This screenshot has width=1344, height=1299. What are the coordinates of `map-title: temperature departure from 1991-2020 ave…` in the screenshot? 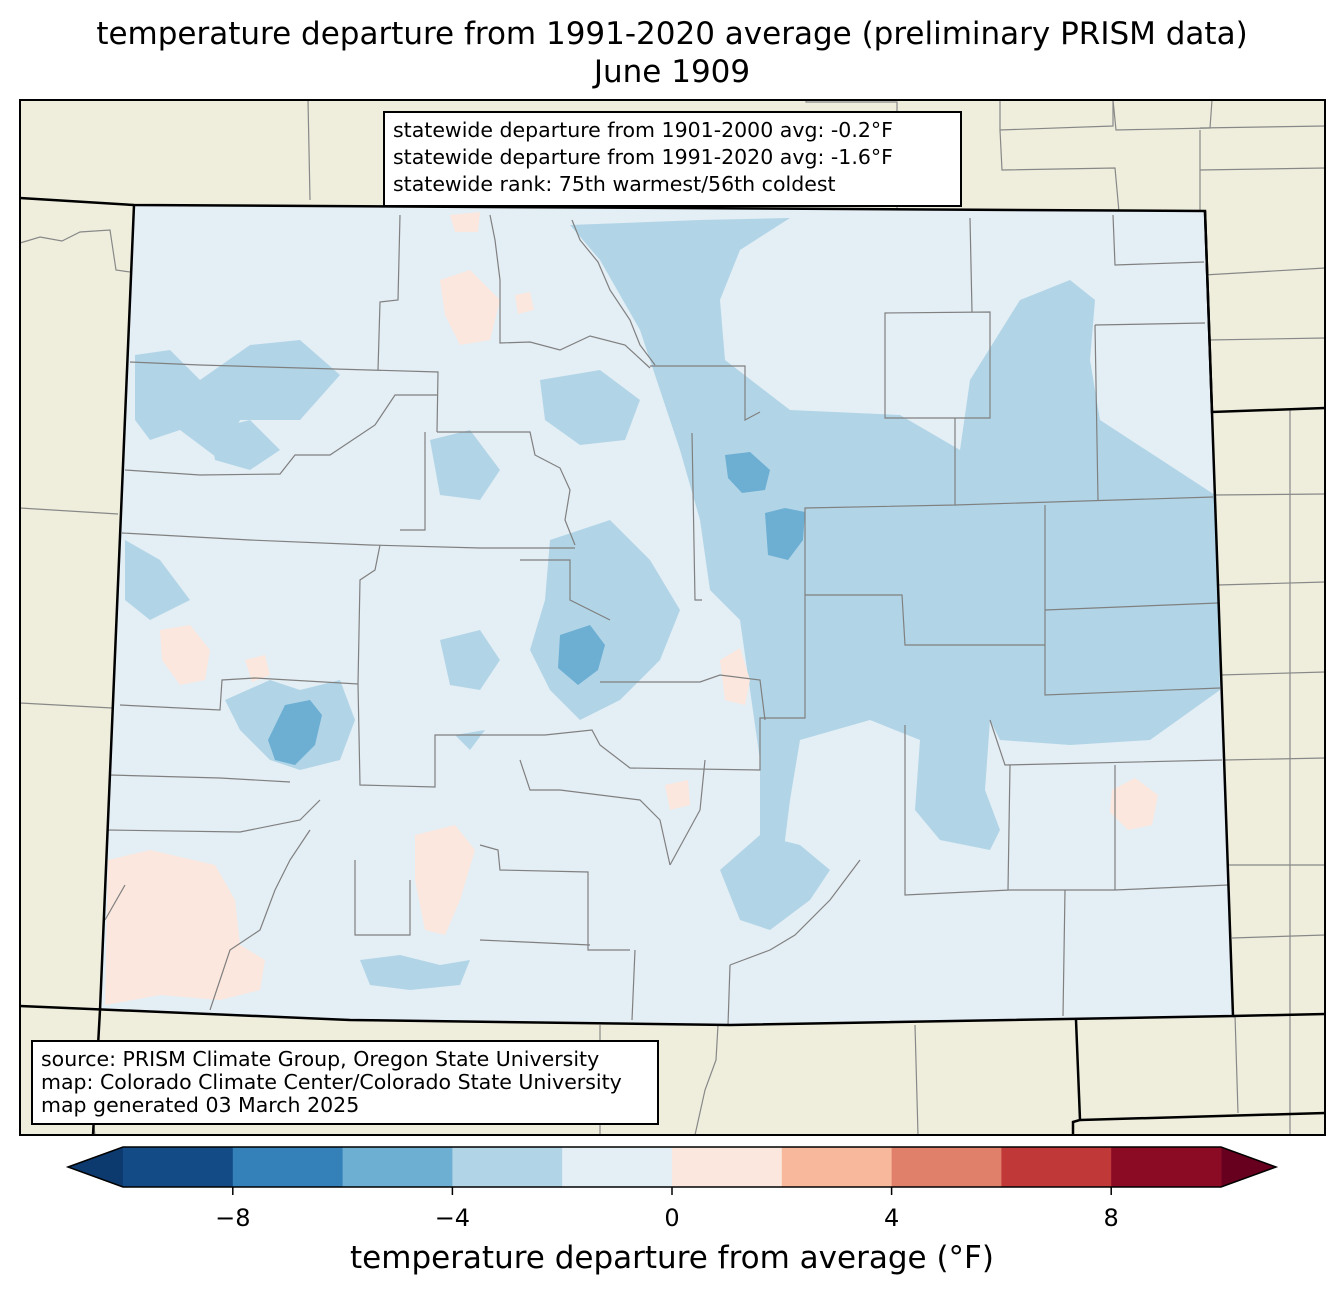 It's located at (672, 34).